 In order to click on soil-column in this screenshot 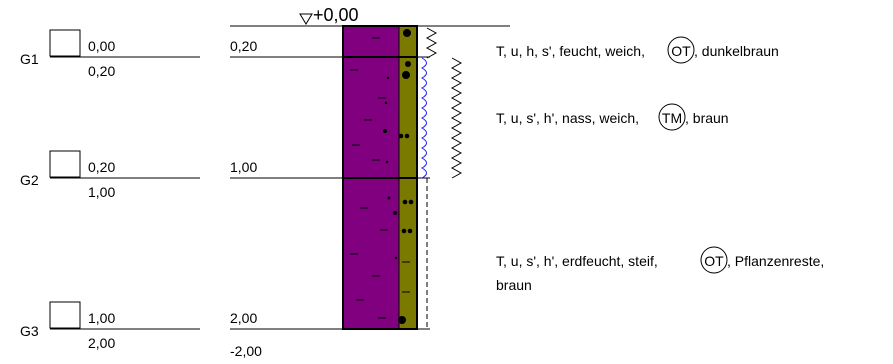, I will do `click(380, 177)`.